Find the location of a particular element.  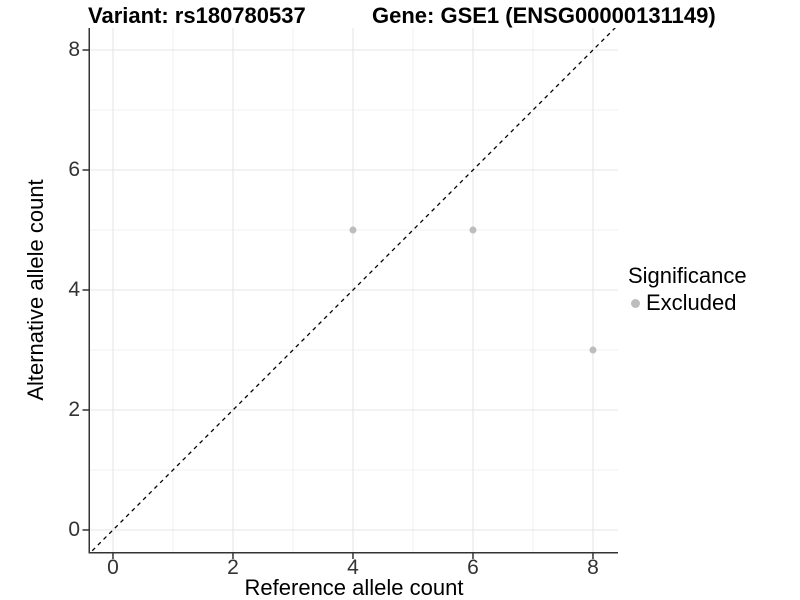

x-tick-label: 8 is located at coordinates (593, 567).